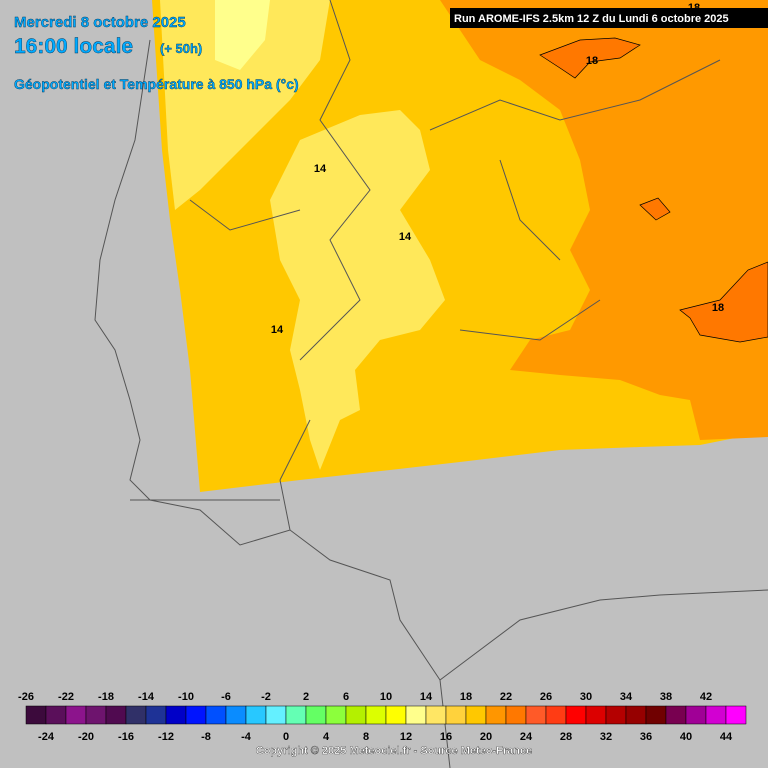  I want to click on legend-label: 10, so click(386, 697).